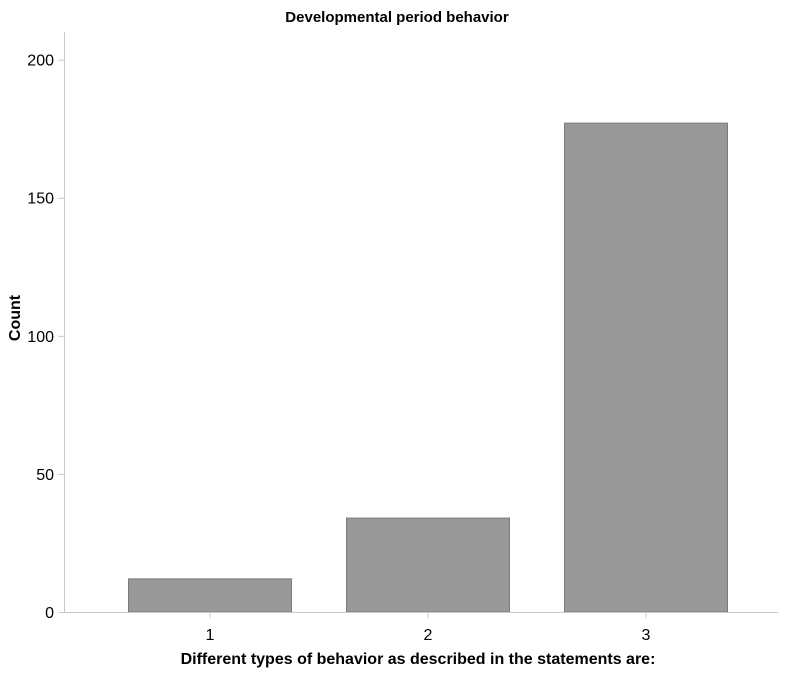  What do you see at coordinates (45, 475) in the screenshot?
I see `y-tick-label: 50` at bounding box center [45, 475].